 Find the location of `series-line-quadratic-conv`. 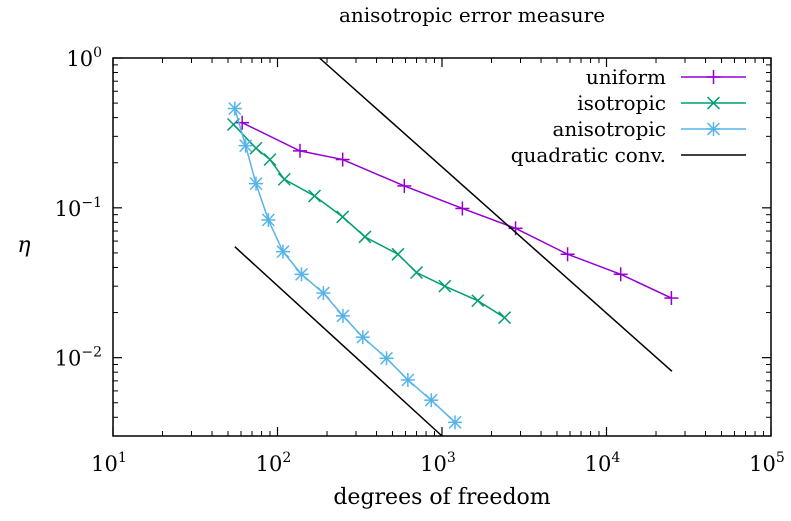

series-line-quadratic-conv is located at coordinates (338, 341).